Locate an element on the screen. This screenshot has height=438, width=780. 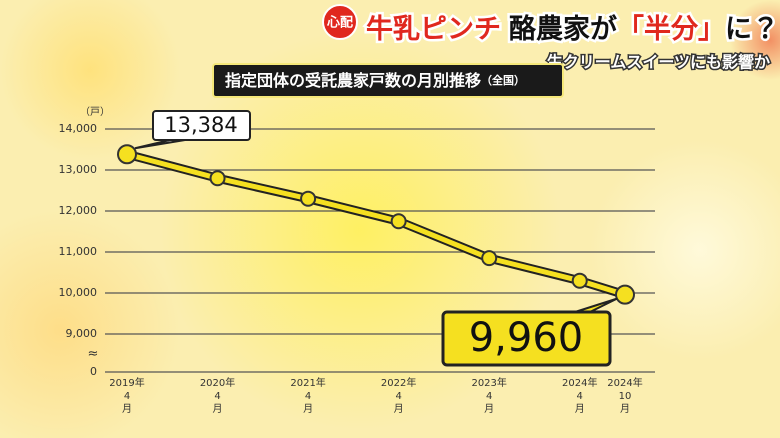
headline: 牛乳ピンチ 酪農家が「半分」に？ is located at coordinates (572, 29).